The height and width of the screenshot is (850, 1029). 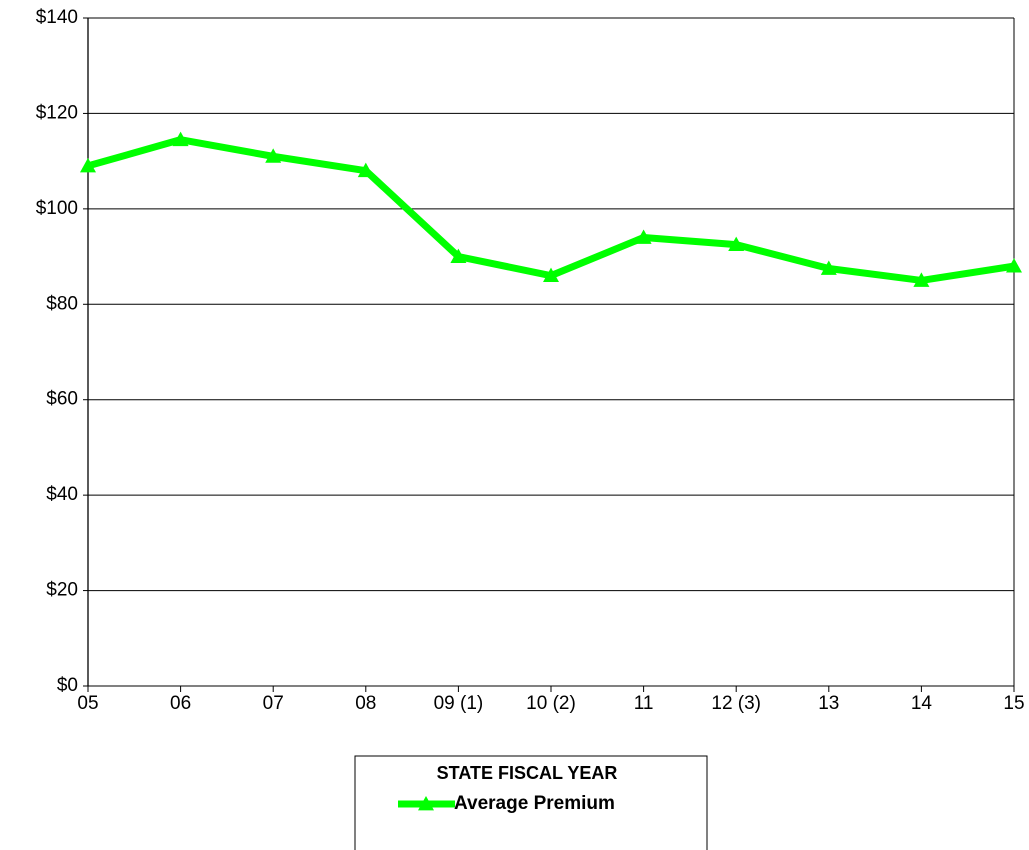 I want to click on x-tick-label: 07, so click(x=273, y=703).